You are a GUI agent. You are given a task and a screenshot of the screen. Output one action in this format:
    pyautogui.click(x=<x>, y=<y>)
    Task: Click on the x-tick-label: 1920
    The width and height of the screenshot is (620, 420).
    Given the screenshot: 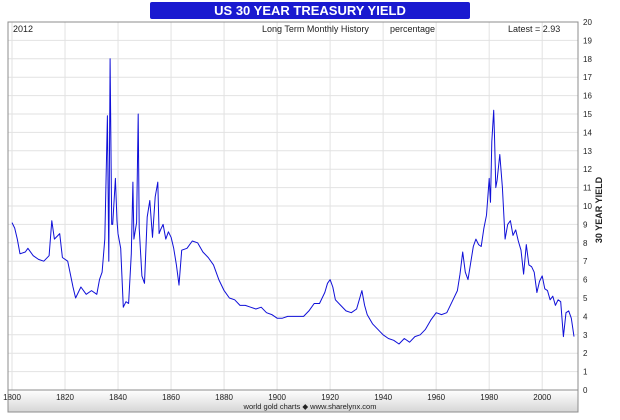 What is the action you would take?
    pyautogui.click(x=330, y=397)
    